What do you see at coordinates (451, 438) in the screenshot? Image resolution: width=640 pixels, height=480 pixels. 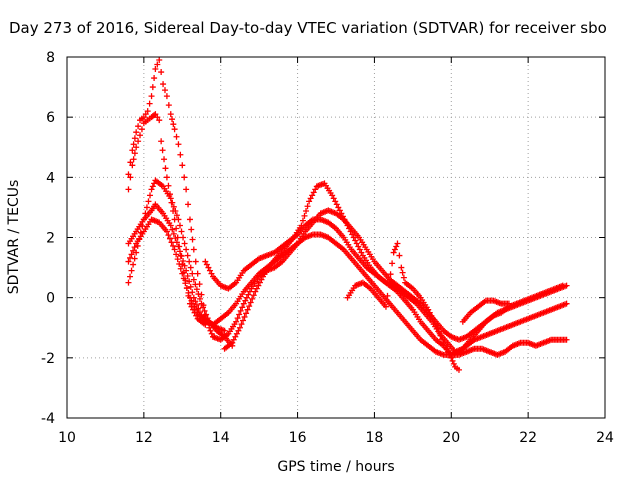 I see `x-tick-label: 20` at bounding box center [451, 438].